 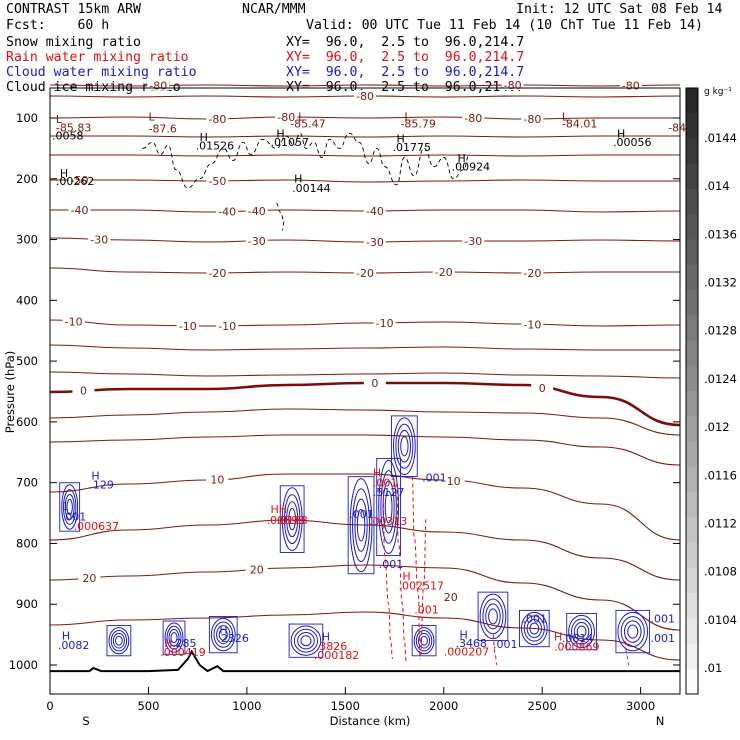 What do you see at coordinates (412, 147) in the screenshot?
I see `extremum-label: .01775` at bounding box center [412, 147].